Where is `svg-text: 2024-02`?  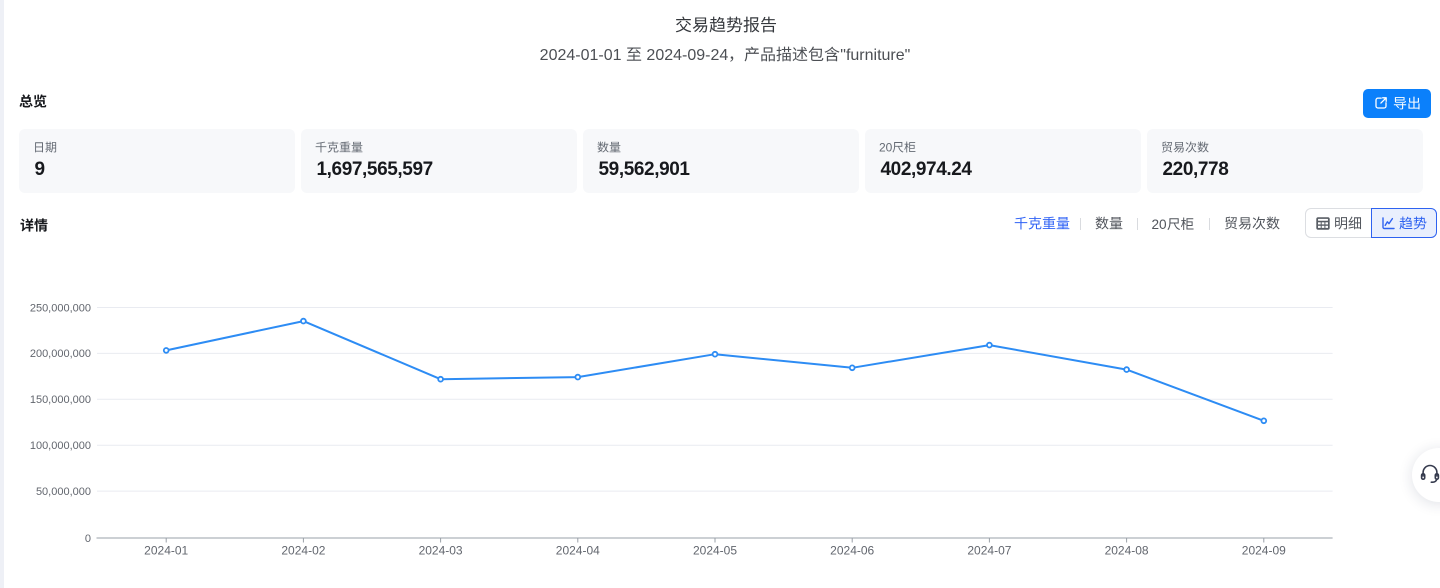
svg-text: 2024-02 is located at coordinates (303, 551).